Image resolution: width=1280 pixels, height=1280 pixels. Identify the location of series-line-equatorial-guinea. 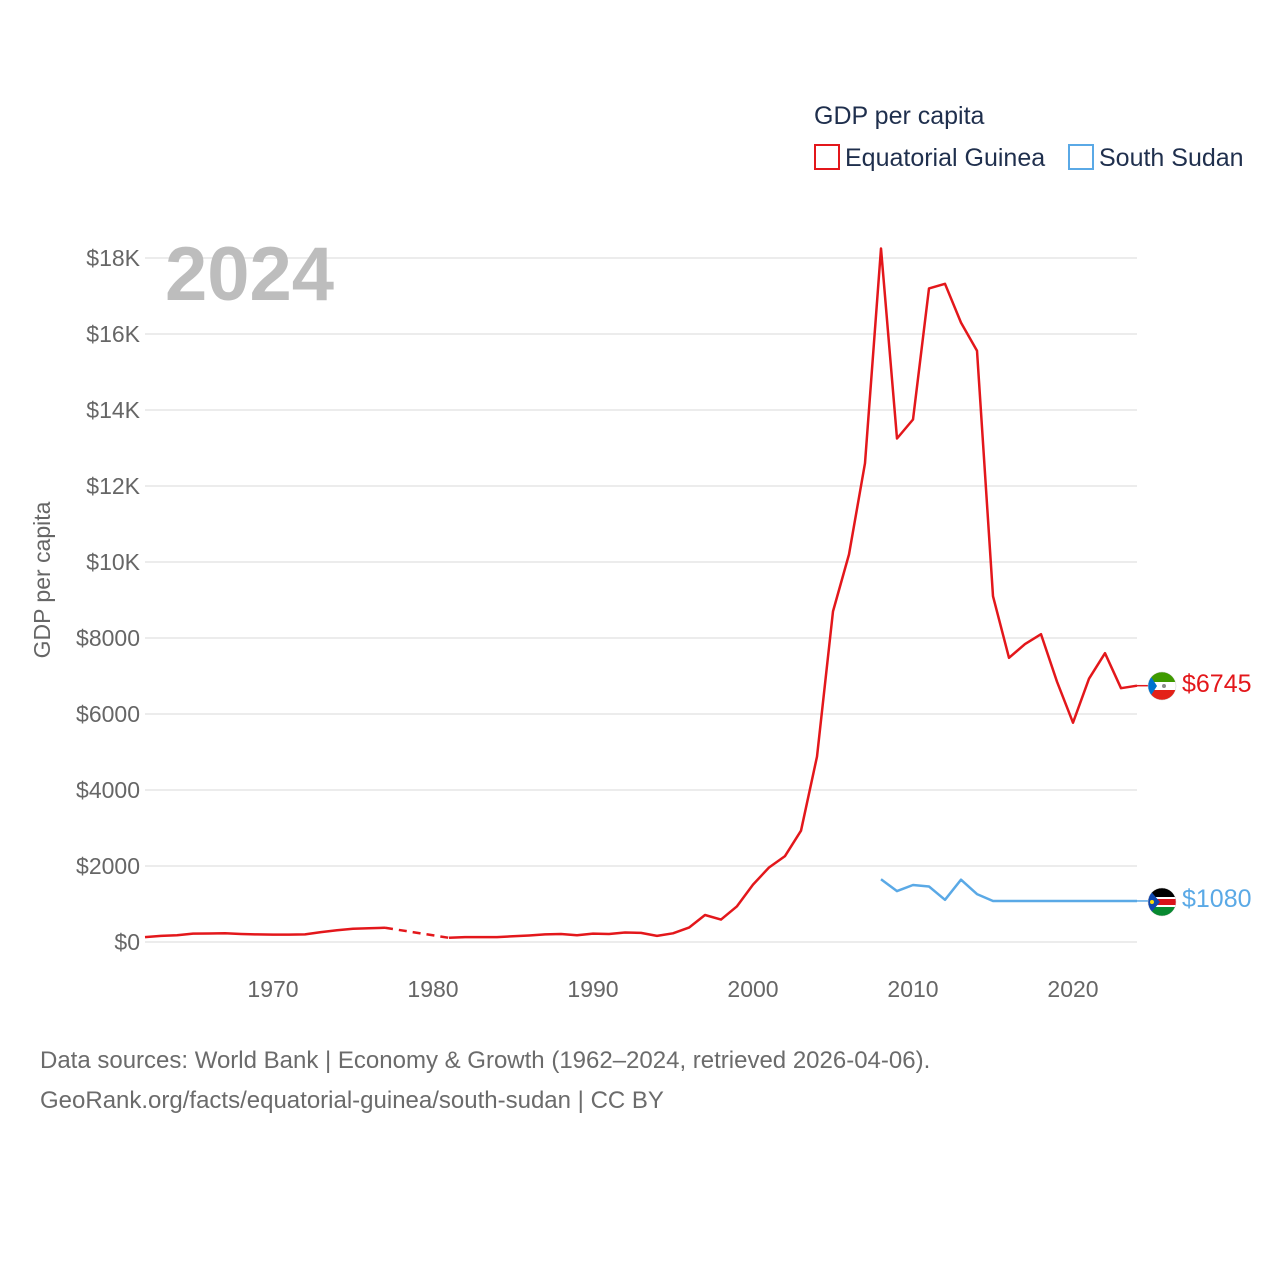
(265, 932).